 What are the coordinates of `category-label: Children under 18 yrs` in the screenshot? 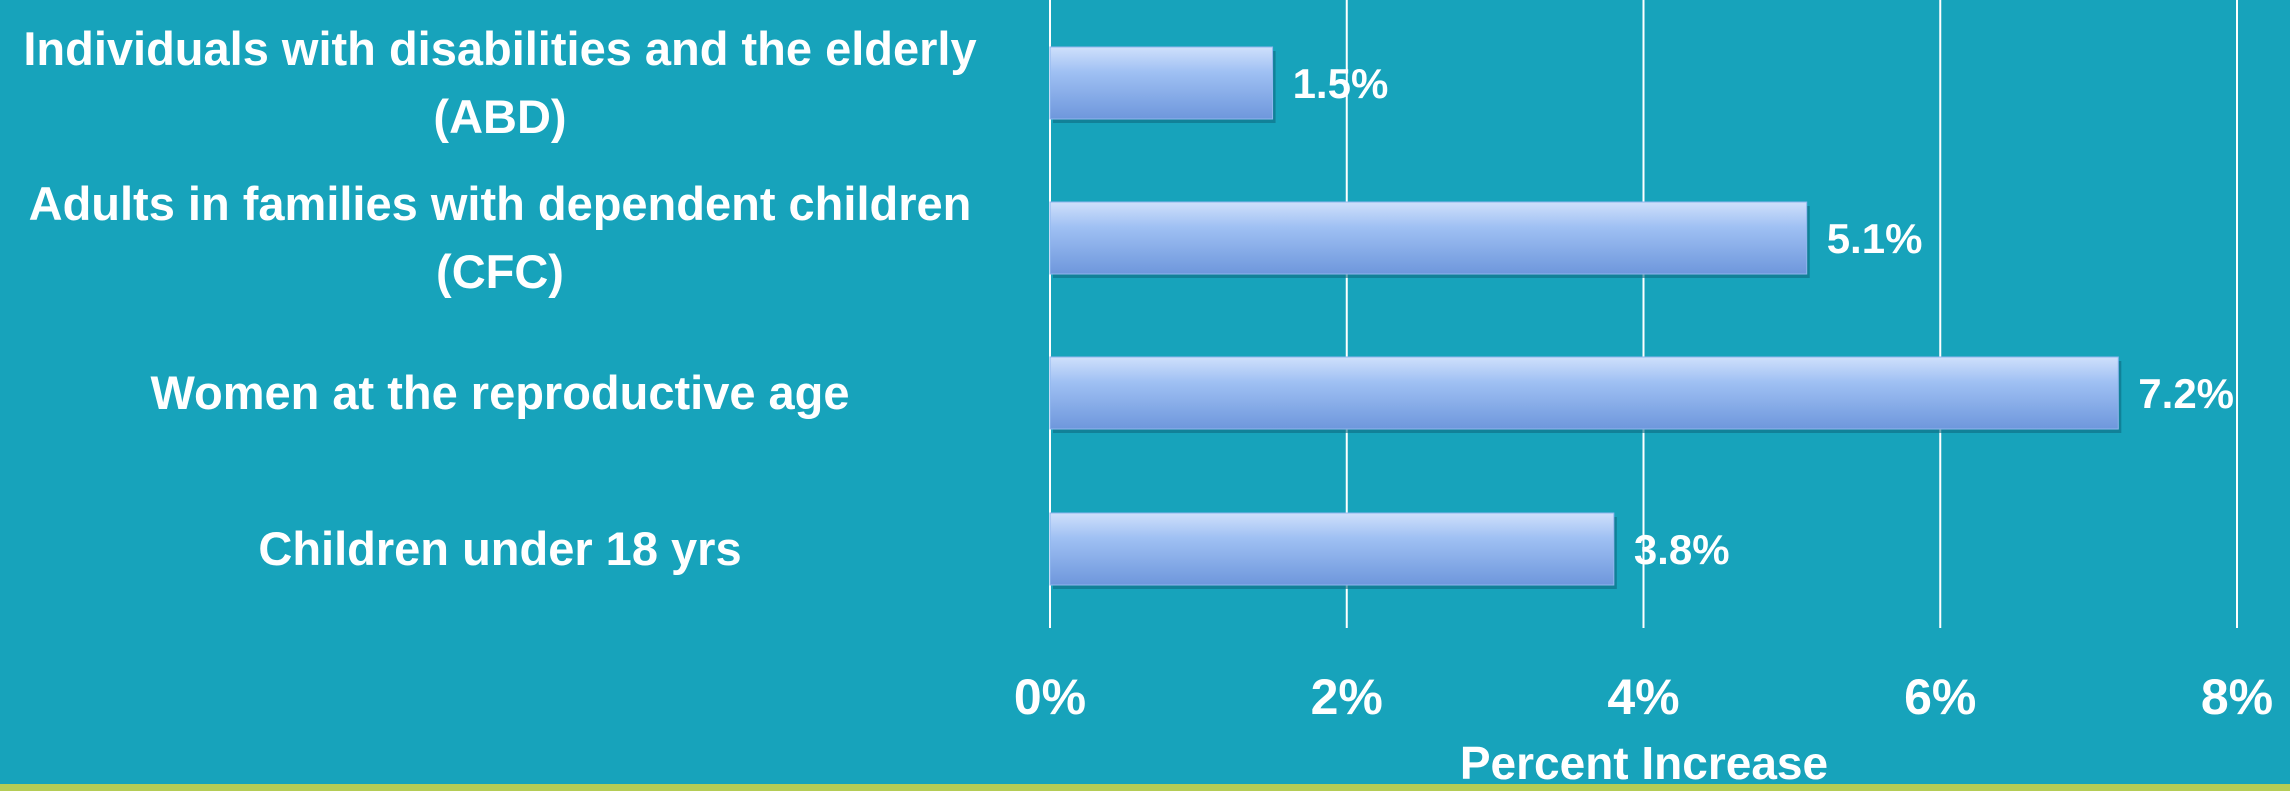 It's located at (500, 548).